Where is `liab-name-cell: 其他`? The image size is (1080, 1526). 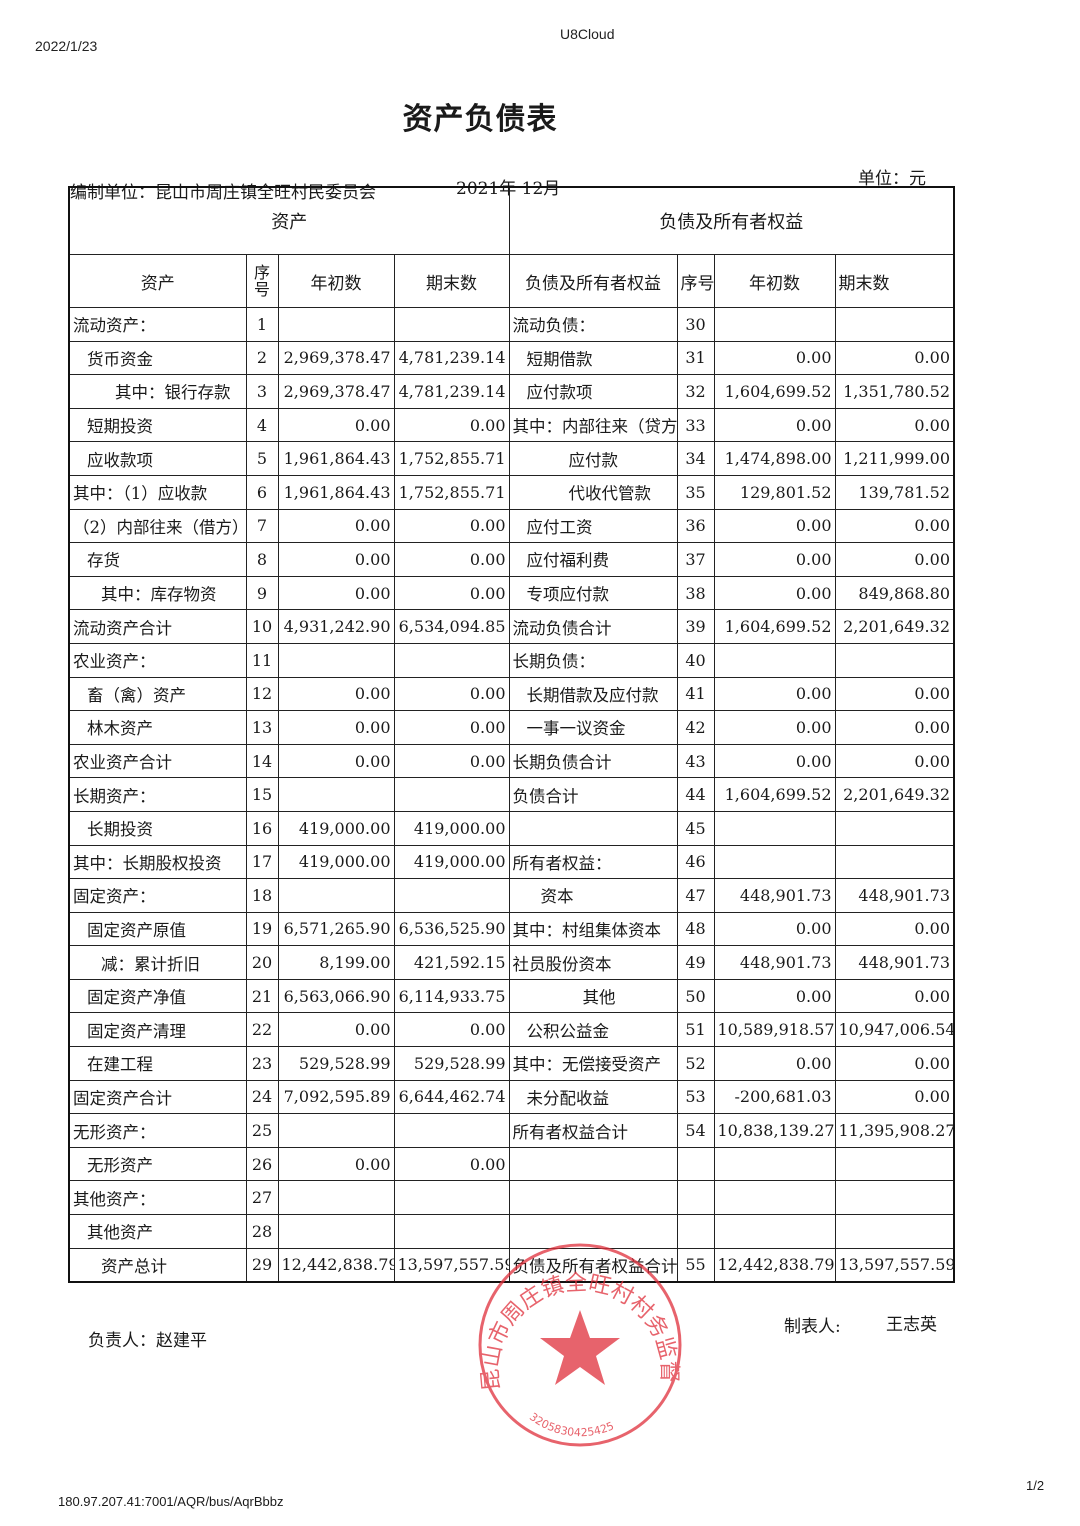
liab-name-cell: 其他 is located at coordinates (593, 996).